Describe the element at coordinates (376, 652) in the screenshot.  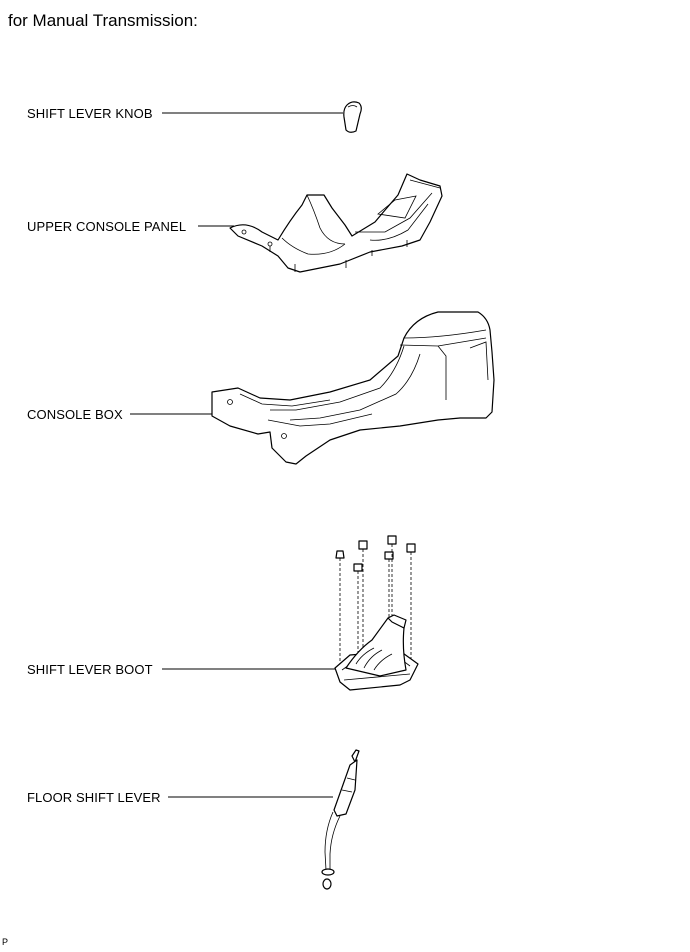
I see `shift-lever-boot-part` at that location.